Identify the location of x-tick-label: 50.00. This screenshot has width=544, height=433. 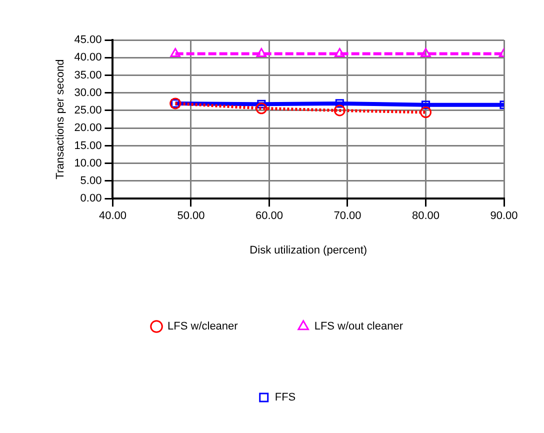
(191, 216).